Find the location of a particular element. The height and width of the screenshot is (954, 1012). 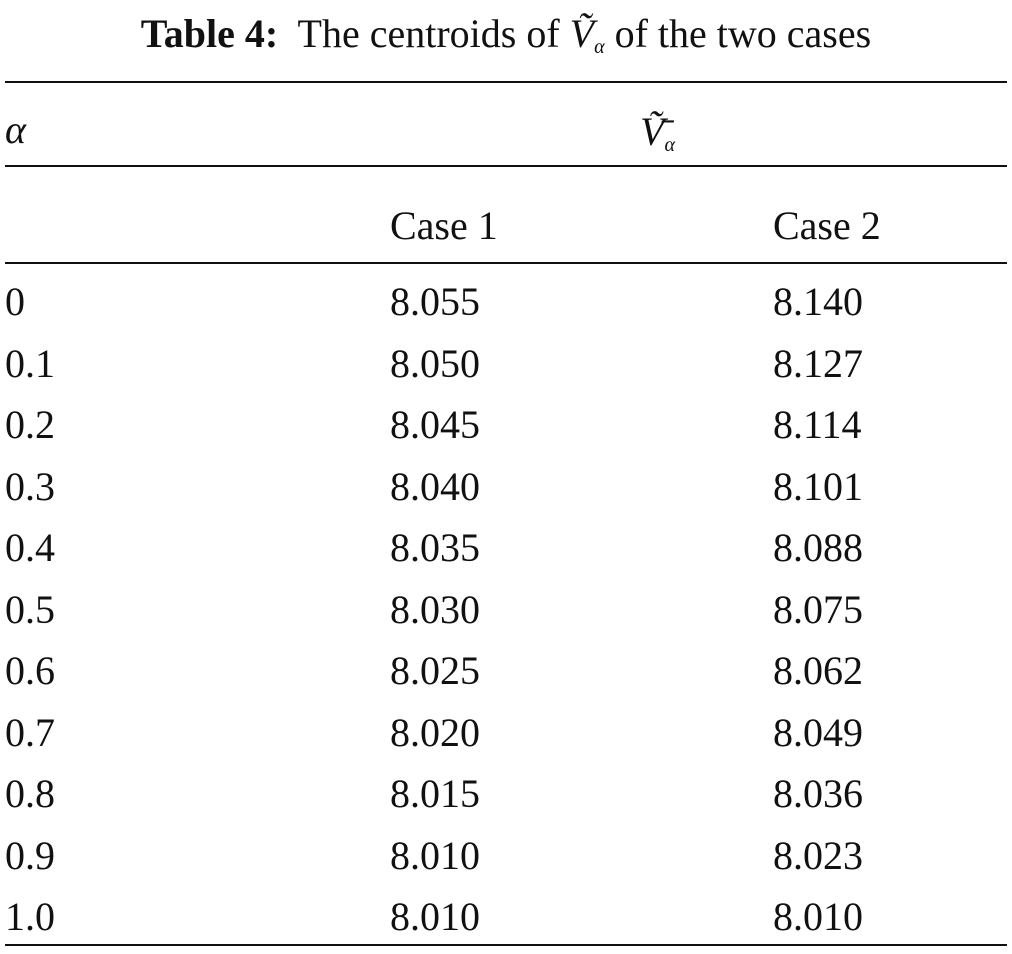

group-header: Ṽ̄α is located at coordinates (657, 132).